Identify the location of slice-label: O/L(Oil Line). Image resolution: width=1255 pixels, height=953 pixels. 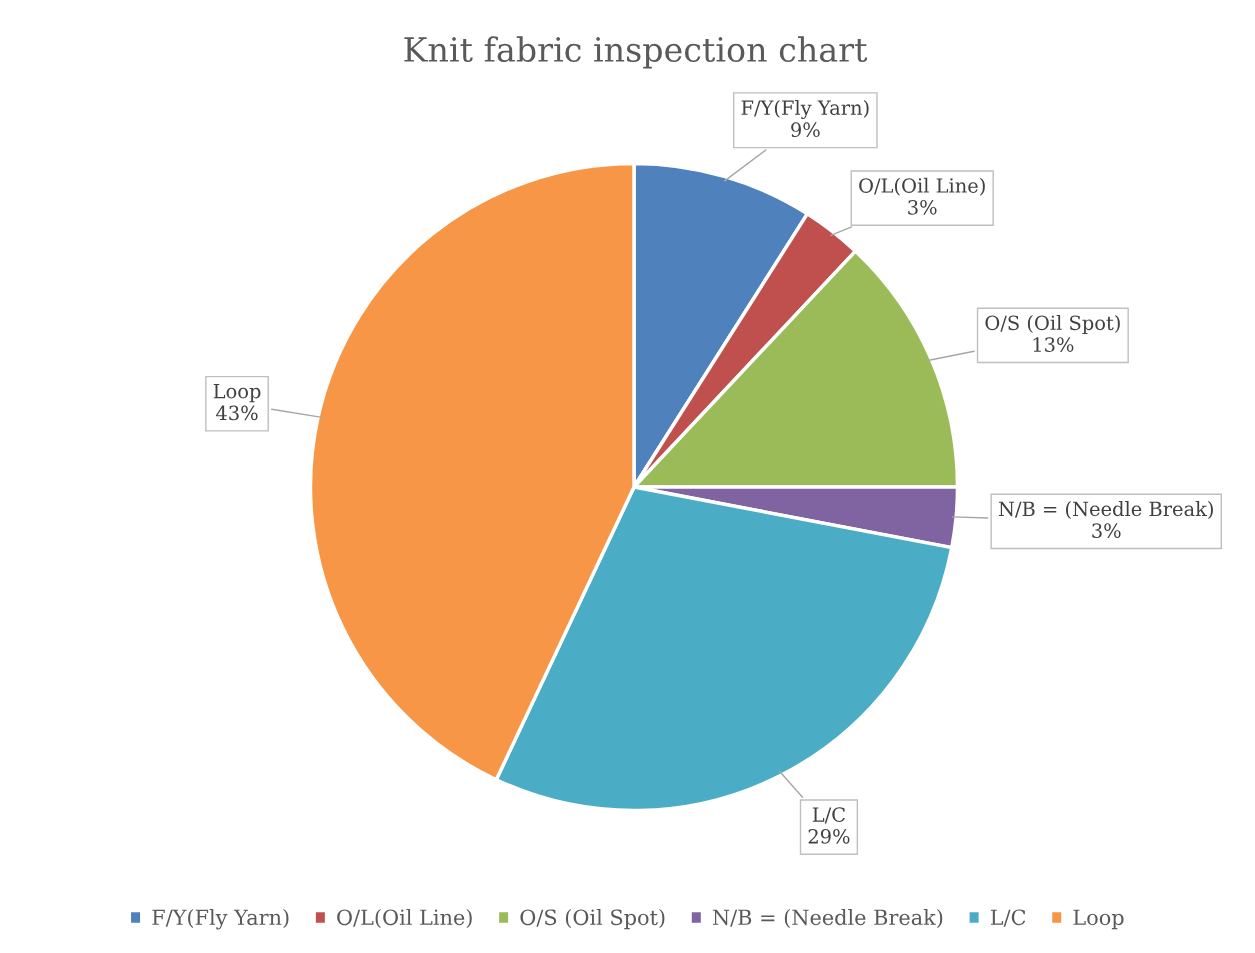
(922, 186).